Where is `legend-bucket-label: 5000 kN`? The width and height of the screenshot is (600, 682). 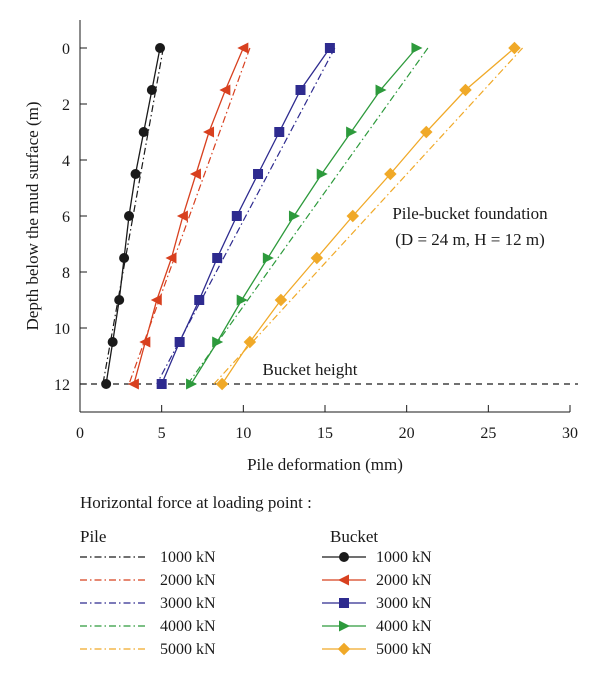 legend-bucket-label: 5000 kN is located at coordinates (404, 649).